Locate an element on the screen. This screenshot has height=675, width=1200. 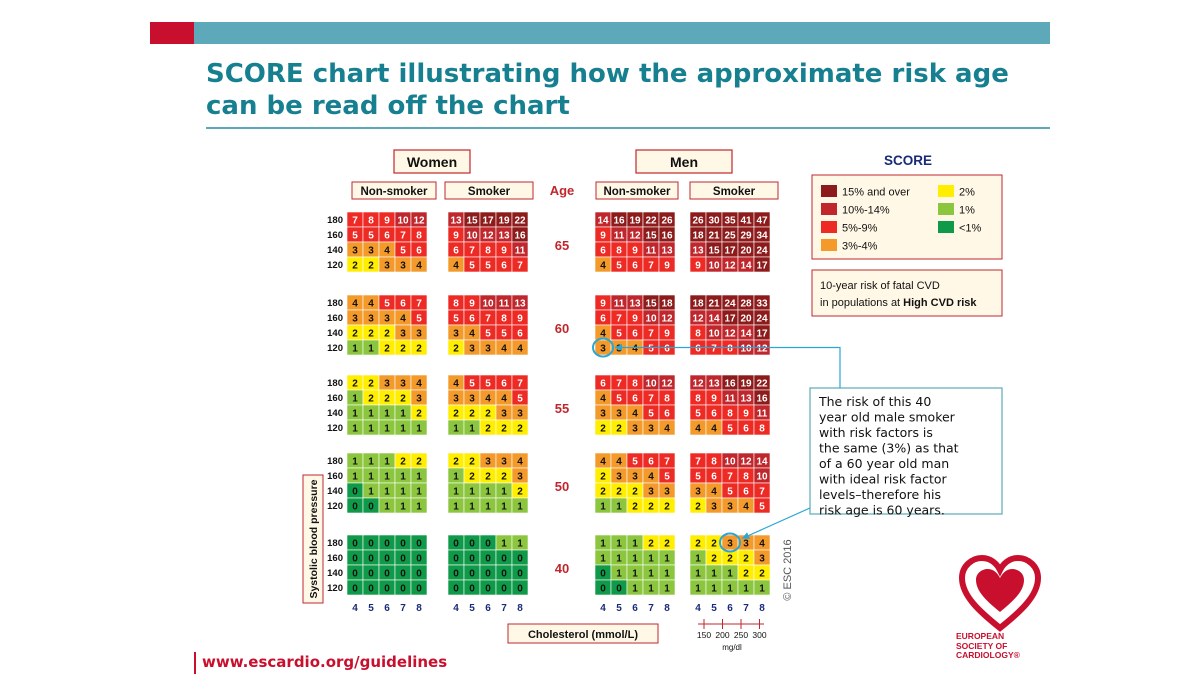
sex-header-women: Women is located at coordinates (432, 162).